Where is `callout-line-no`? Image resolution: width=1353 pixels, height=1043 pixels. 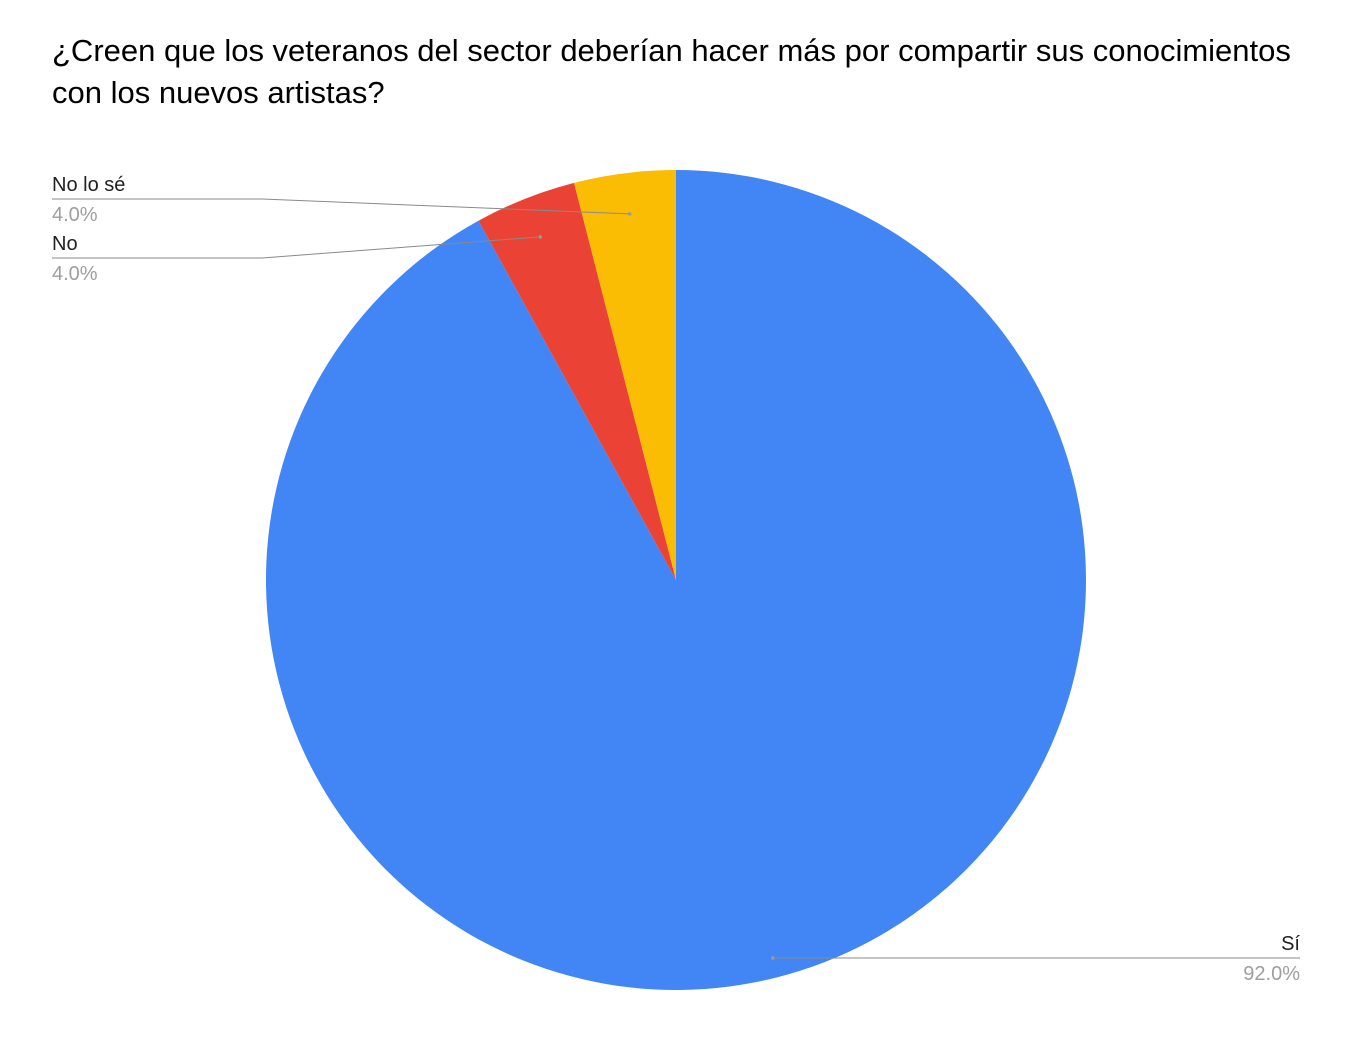 callout-line-no is located at coordinates (296, 247).